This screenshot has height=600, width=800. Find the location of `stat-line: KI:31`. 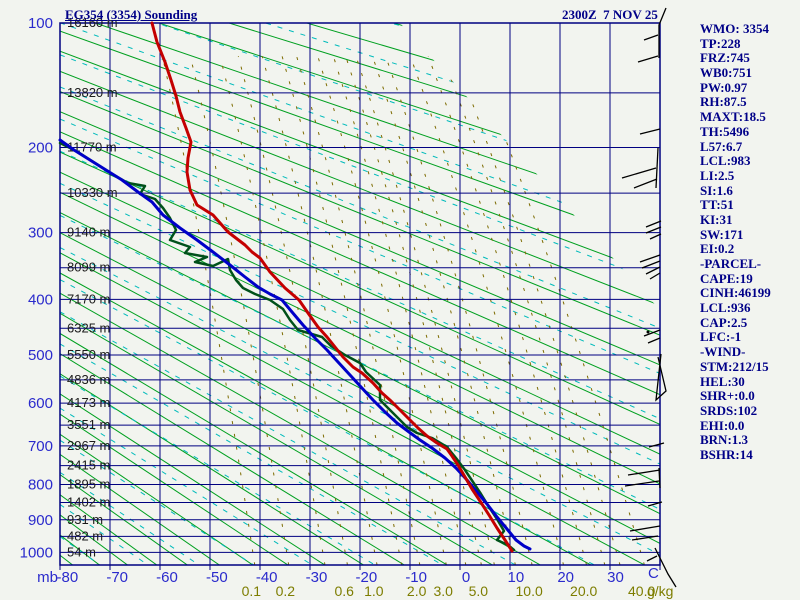

stat-line: KI:31 is located at coordinates (716, 219).